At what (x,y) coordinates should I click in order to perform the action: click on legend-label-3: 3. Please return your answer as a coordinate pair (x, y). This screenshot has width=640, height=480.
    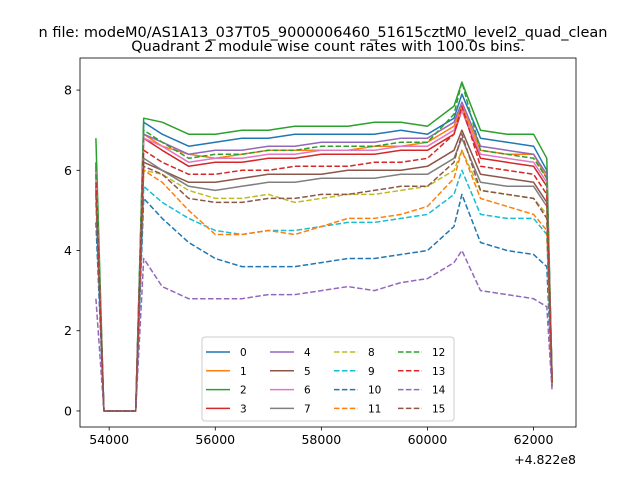
    Looking at the image, I should click on (243, 409).